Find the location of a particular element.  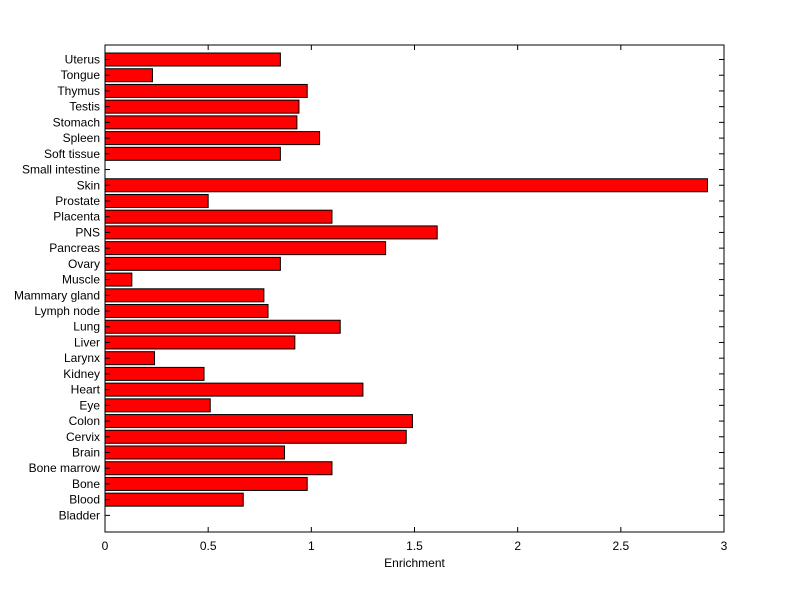

y-tick-label: Small intestine is located at coordinates (61, 170).